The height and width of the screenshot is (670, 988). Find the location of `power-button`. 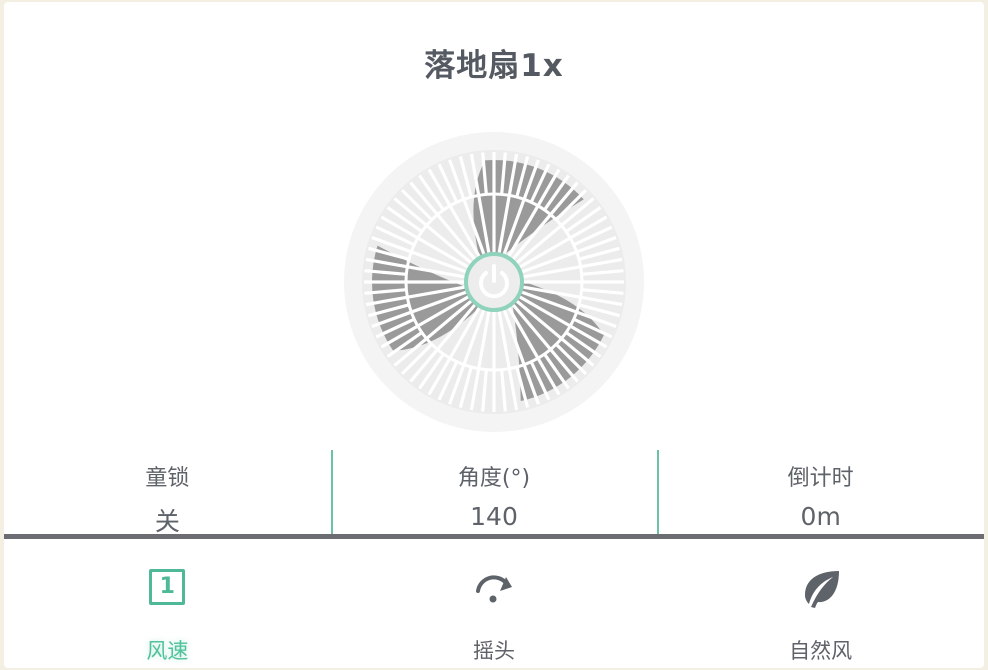

power-button is located at coordinates (494, 282).